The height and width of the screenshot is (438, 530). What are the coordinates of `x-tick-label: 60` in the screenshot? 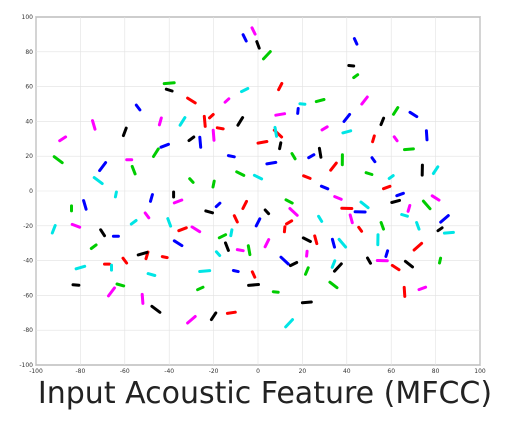 It's located at (391, 371).